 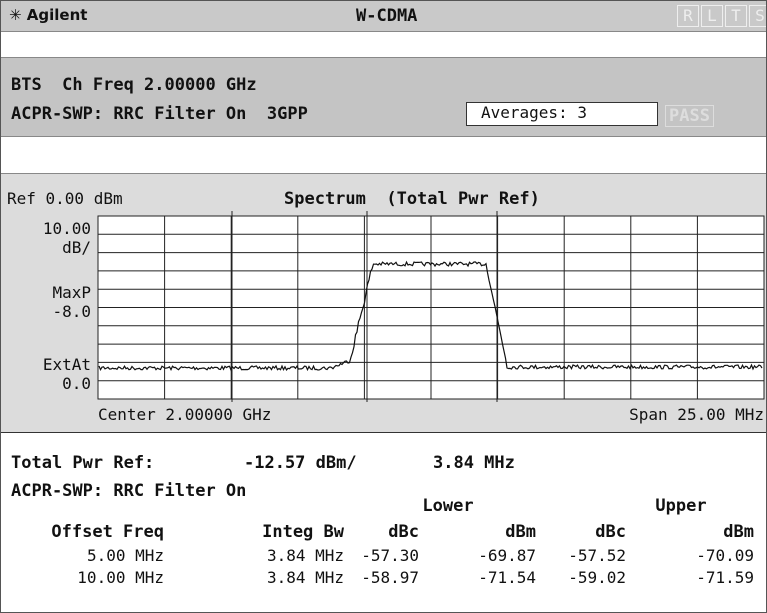 What do you see at coordinates (507, 577) in the screenshot?
I see `cell: -71.54` at bounding box center [507, 577].